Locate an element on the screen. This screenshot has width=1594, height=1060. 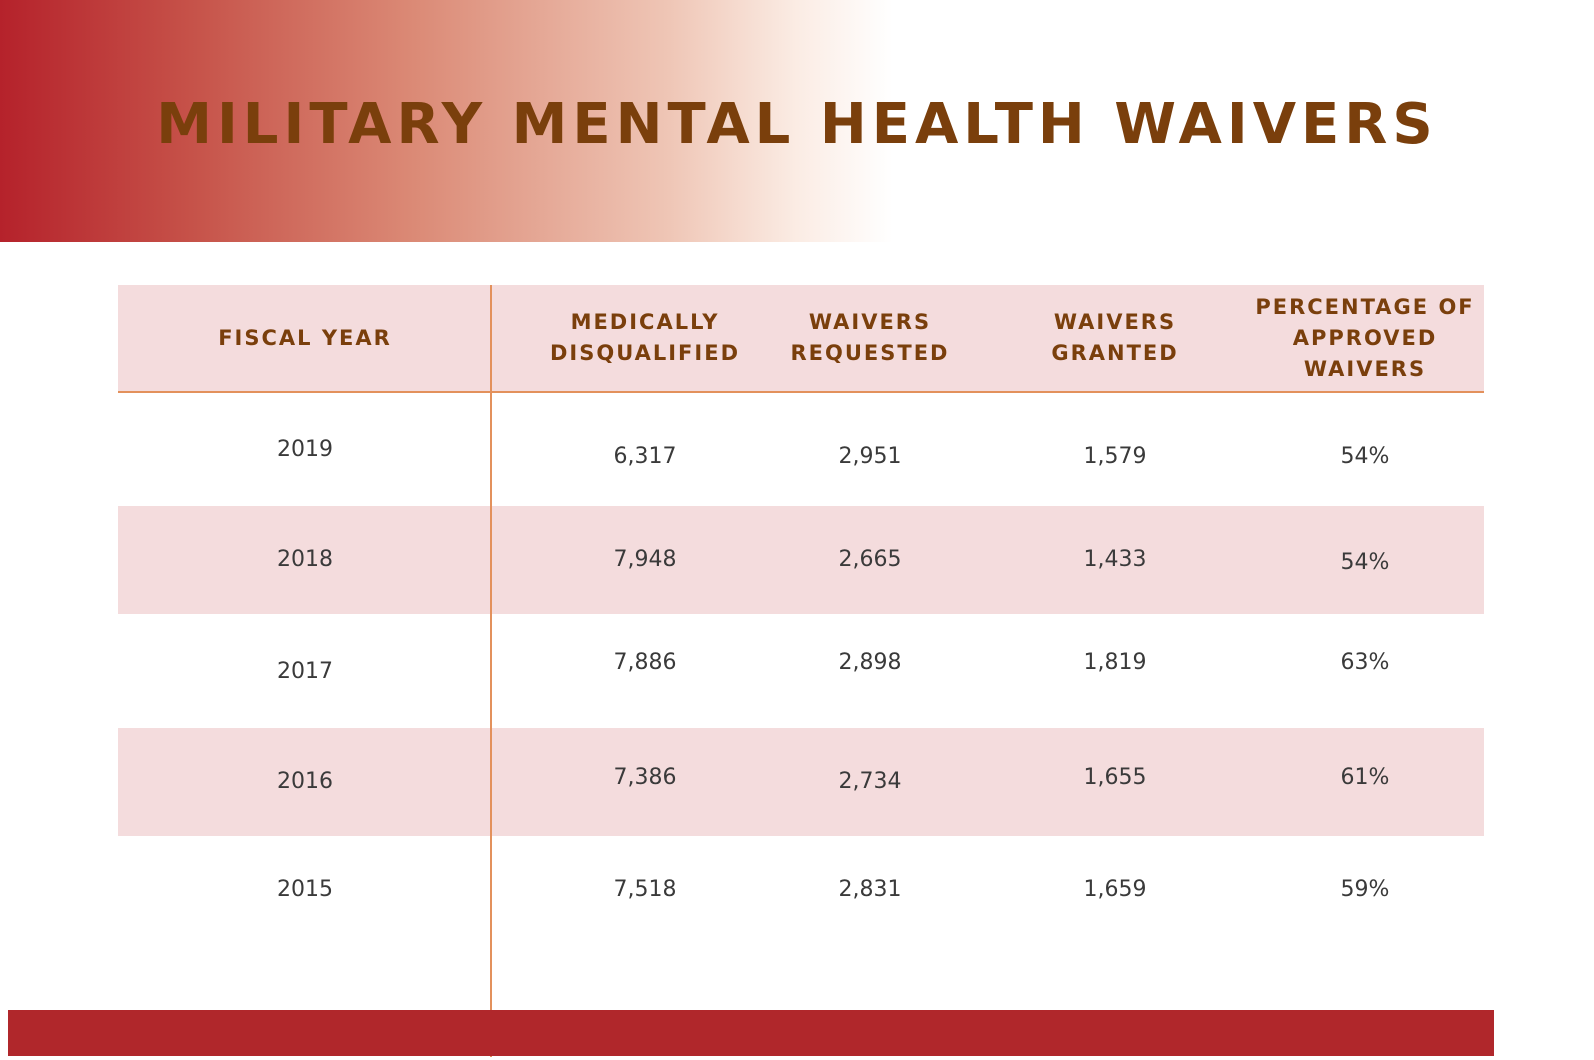
cell-waivers-granted: 1,579 is located at coordinates (1115, 456).